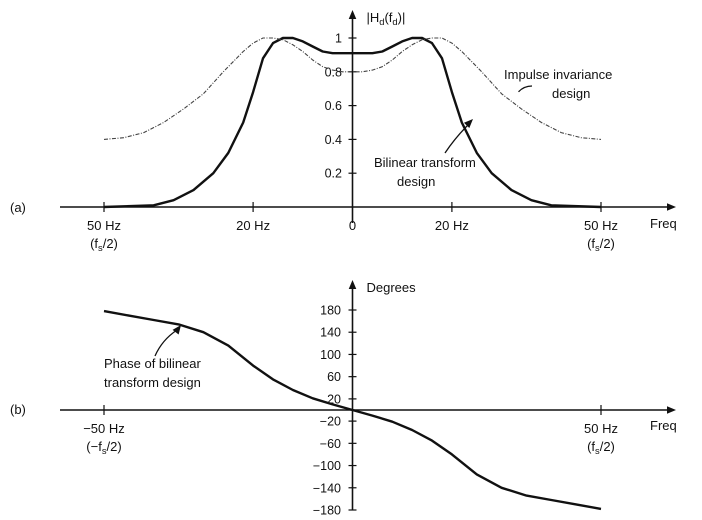  What do you see at coordinates (330, 355) in the screenshot?
I see `y-tick-label: 100` at bounding box center [330, 355].